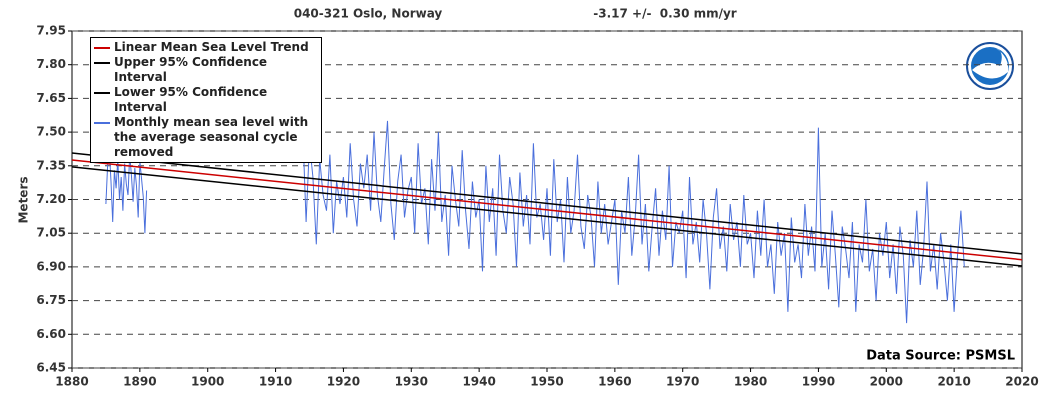 This screenshot has width=1050, height=400. I want to click on chart-title: 040-321 Oslo, Norway, so click(368, 14).